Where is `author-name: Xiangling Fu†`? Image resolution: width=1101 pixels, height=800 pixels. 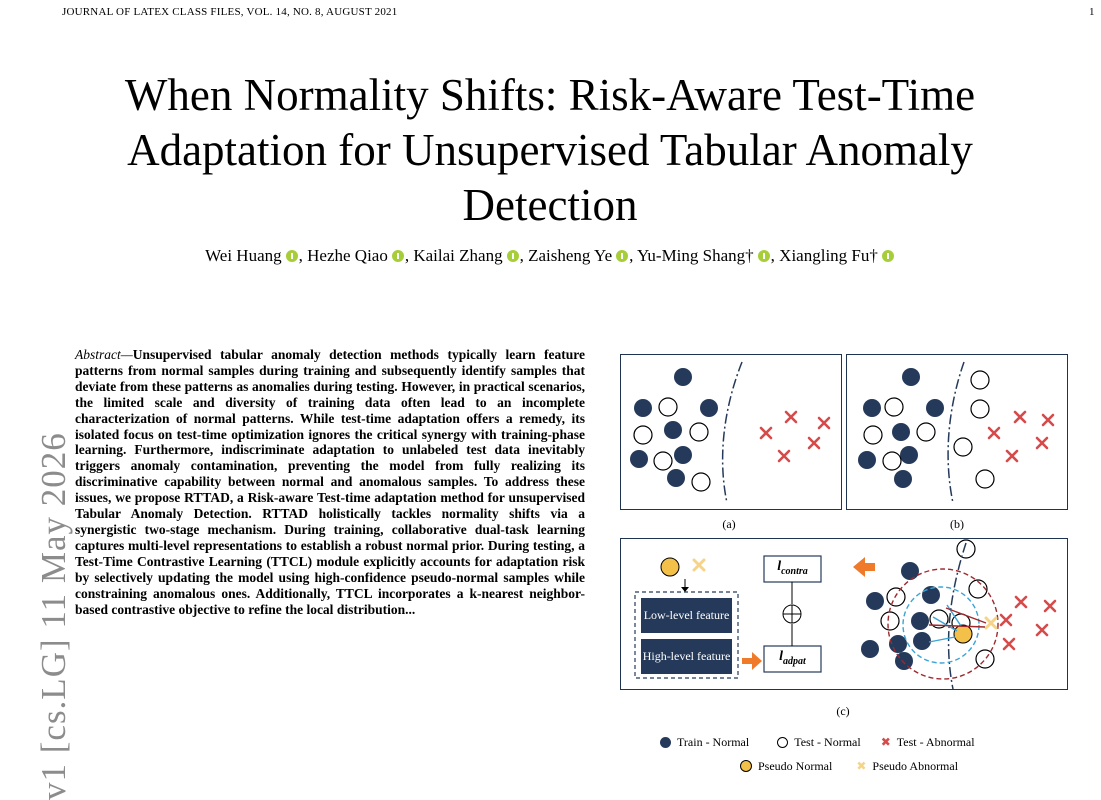 author-name: Xiangling Fu† is located at coordinates (828, 255).